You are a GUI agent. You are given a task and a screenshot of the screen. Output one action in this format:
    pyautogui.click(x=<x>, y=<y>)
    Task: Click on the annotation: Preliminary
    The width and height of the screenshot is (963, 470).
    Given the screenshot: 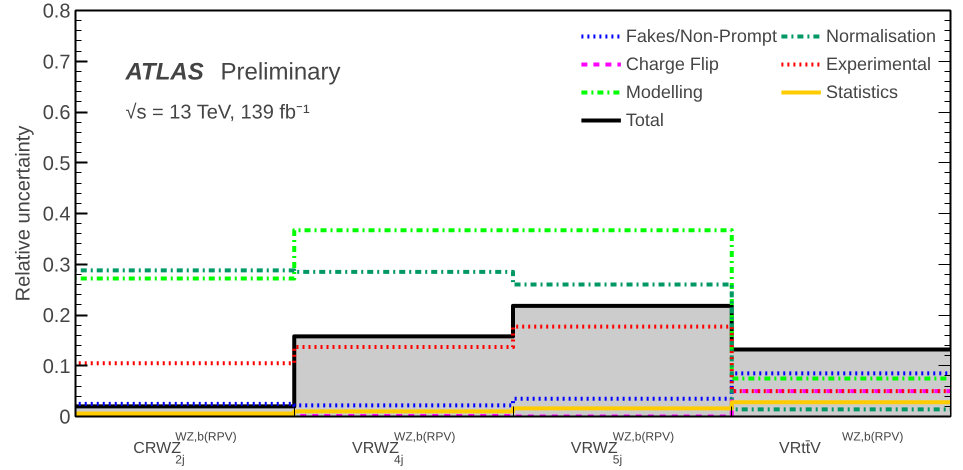 What is the action you would take?
    pyautogui.click(x=280, y=72)
    